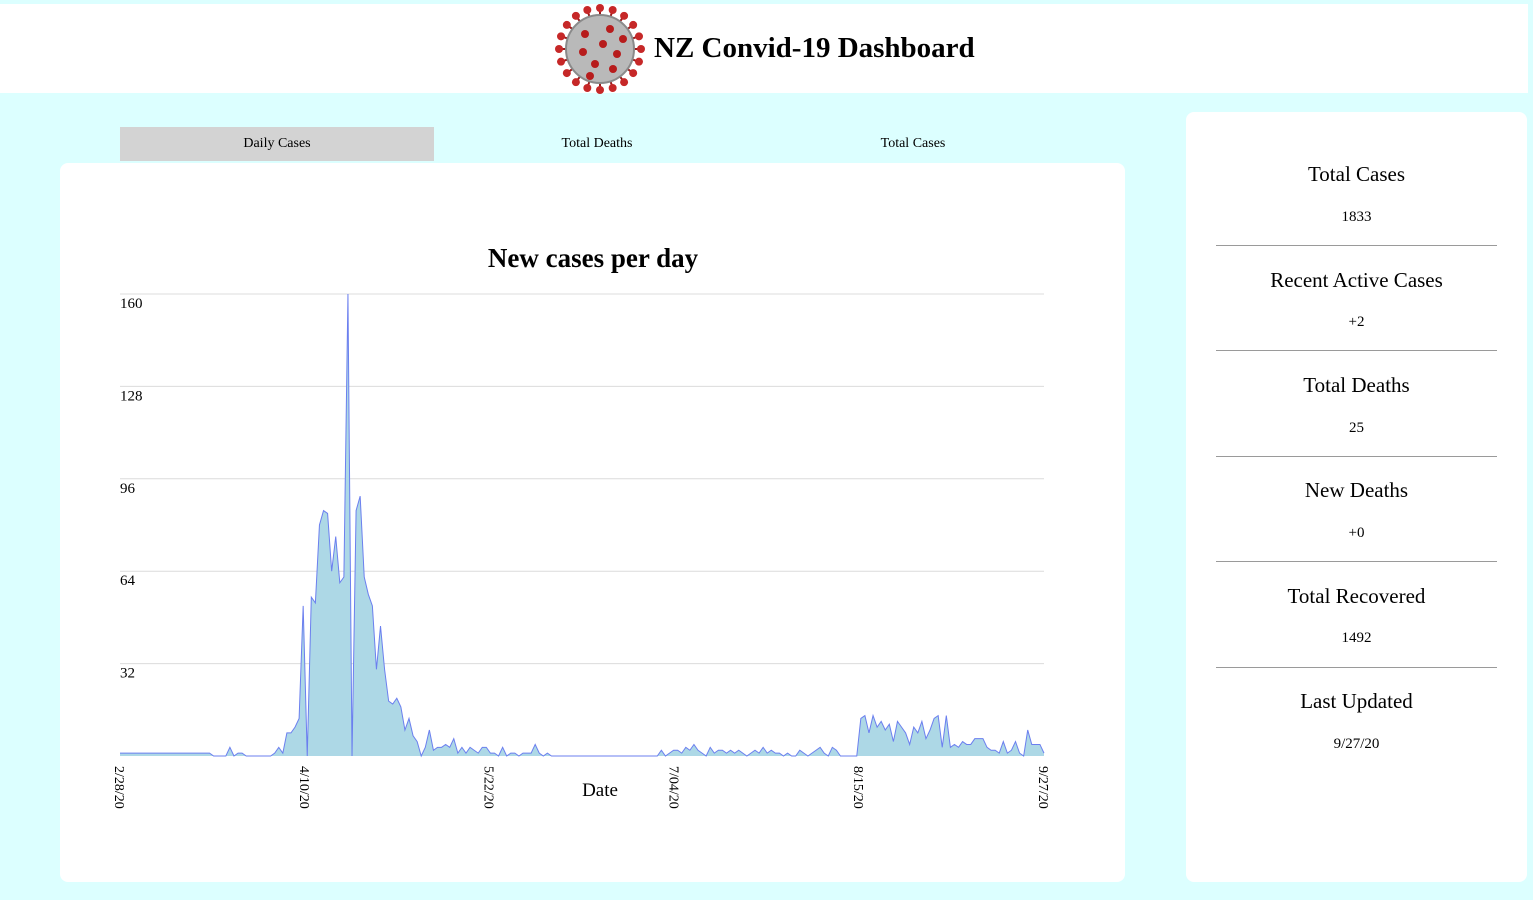 Image resolution: width=1533 pixels, height=900 pixels. What do you see at coordinates (303, 787) in the screenshot?
I see `x-tick-label: 4/10/20` at bounding box center [303, 787].